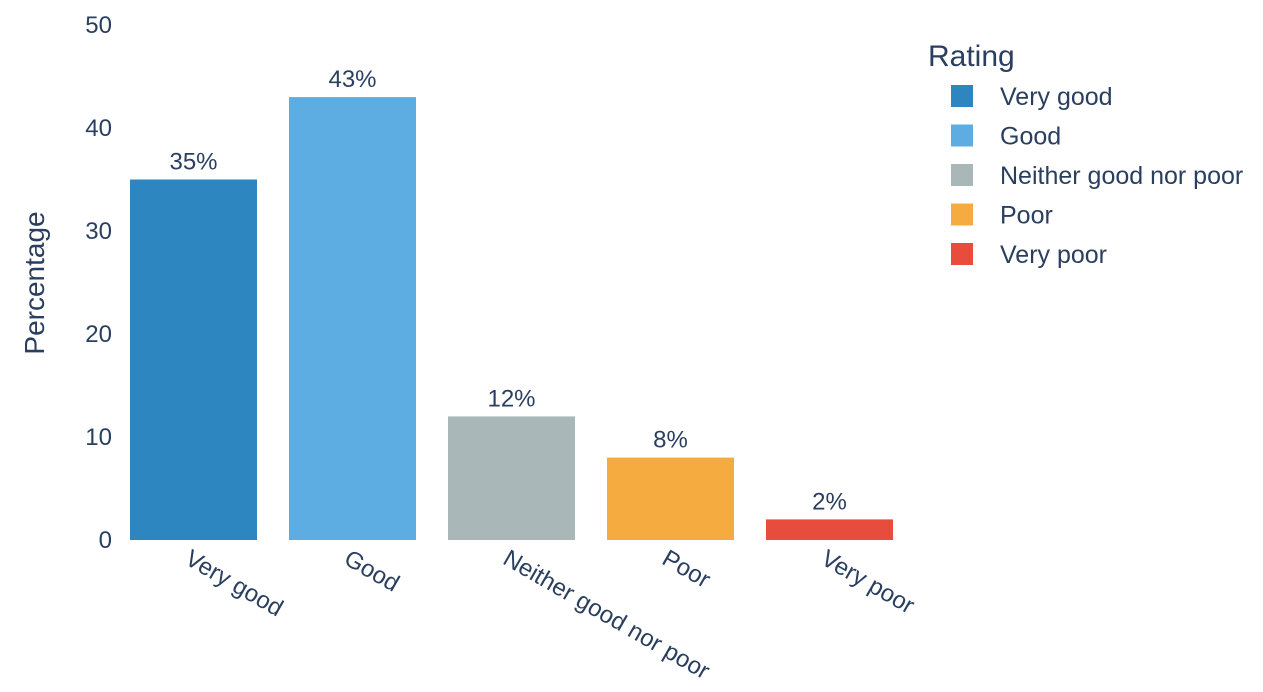 The height and width of the screenshot is (692, 1263). Describe the element at coordinates (105, 540) in the screenshot. I see `y-tick-label: 0` at that location.